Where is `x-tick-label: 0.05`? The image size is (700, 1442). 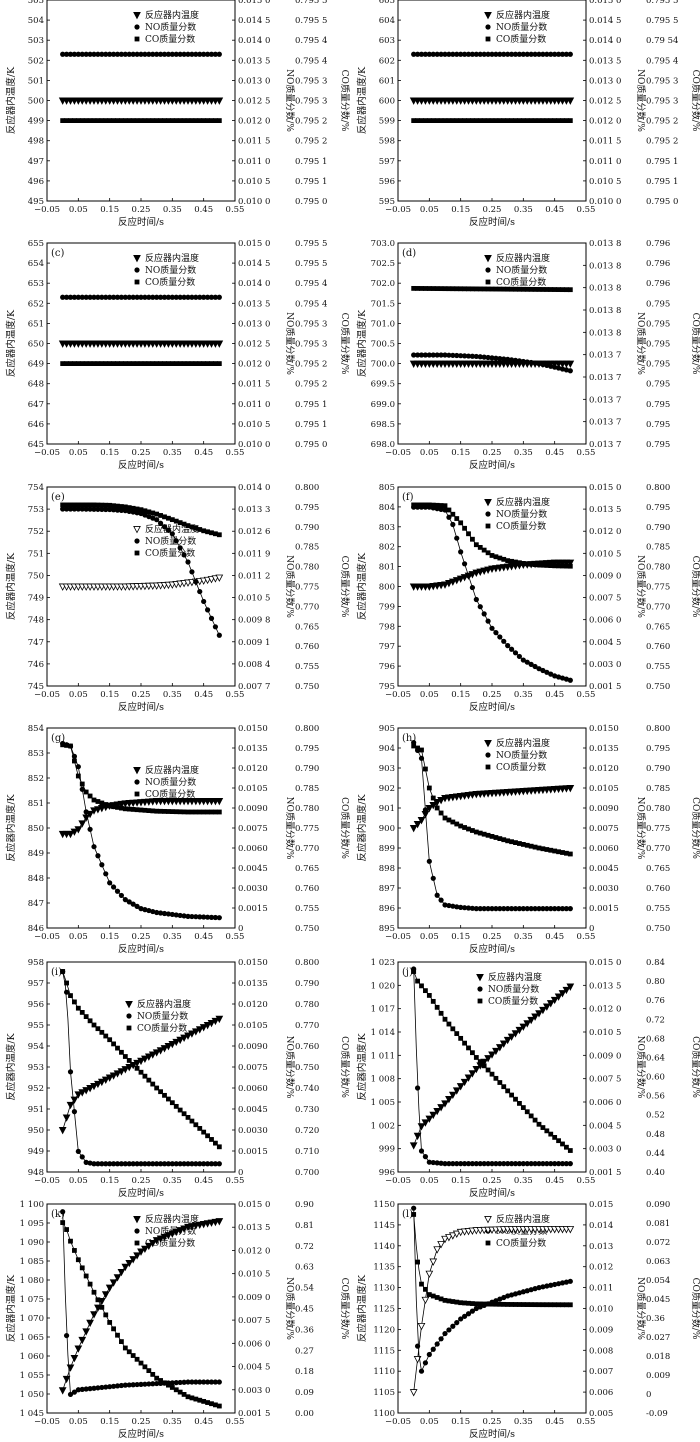 x-tick-label: 0.05 is located at coordinates (429, 695).